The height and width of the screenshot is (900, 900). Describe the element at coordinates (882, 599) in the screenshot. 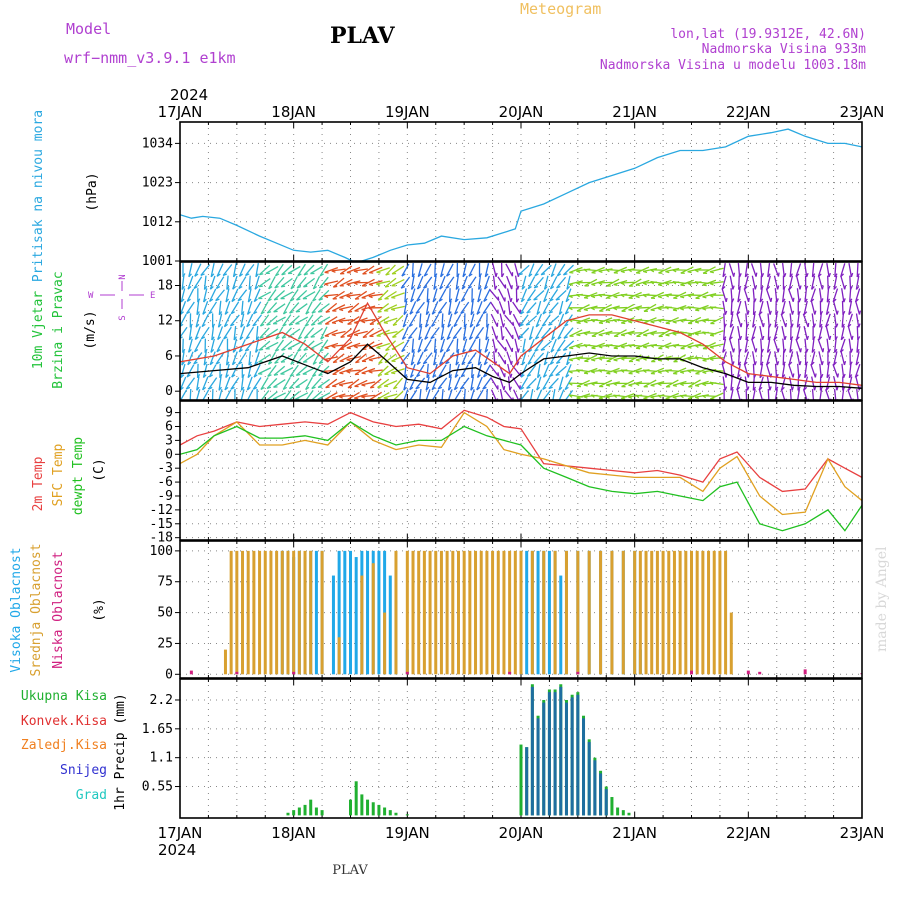

I see `credit-label: made by Angel` at that location.